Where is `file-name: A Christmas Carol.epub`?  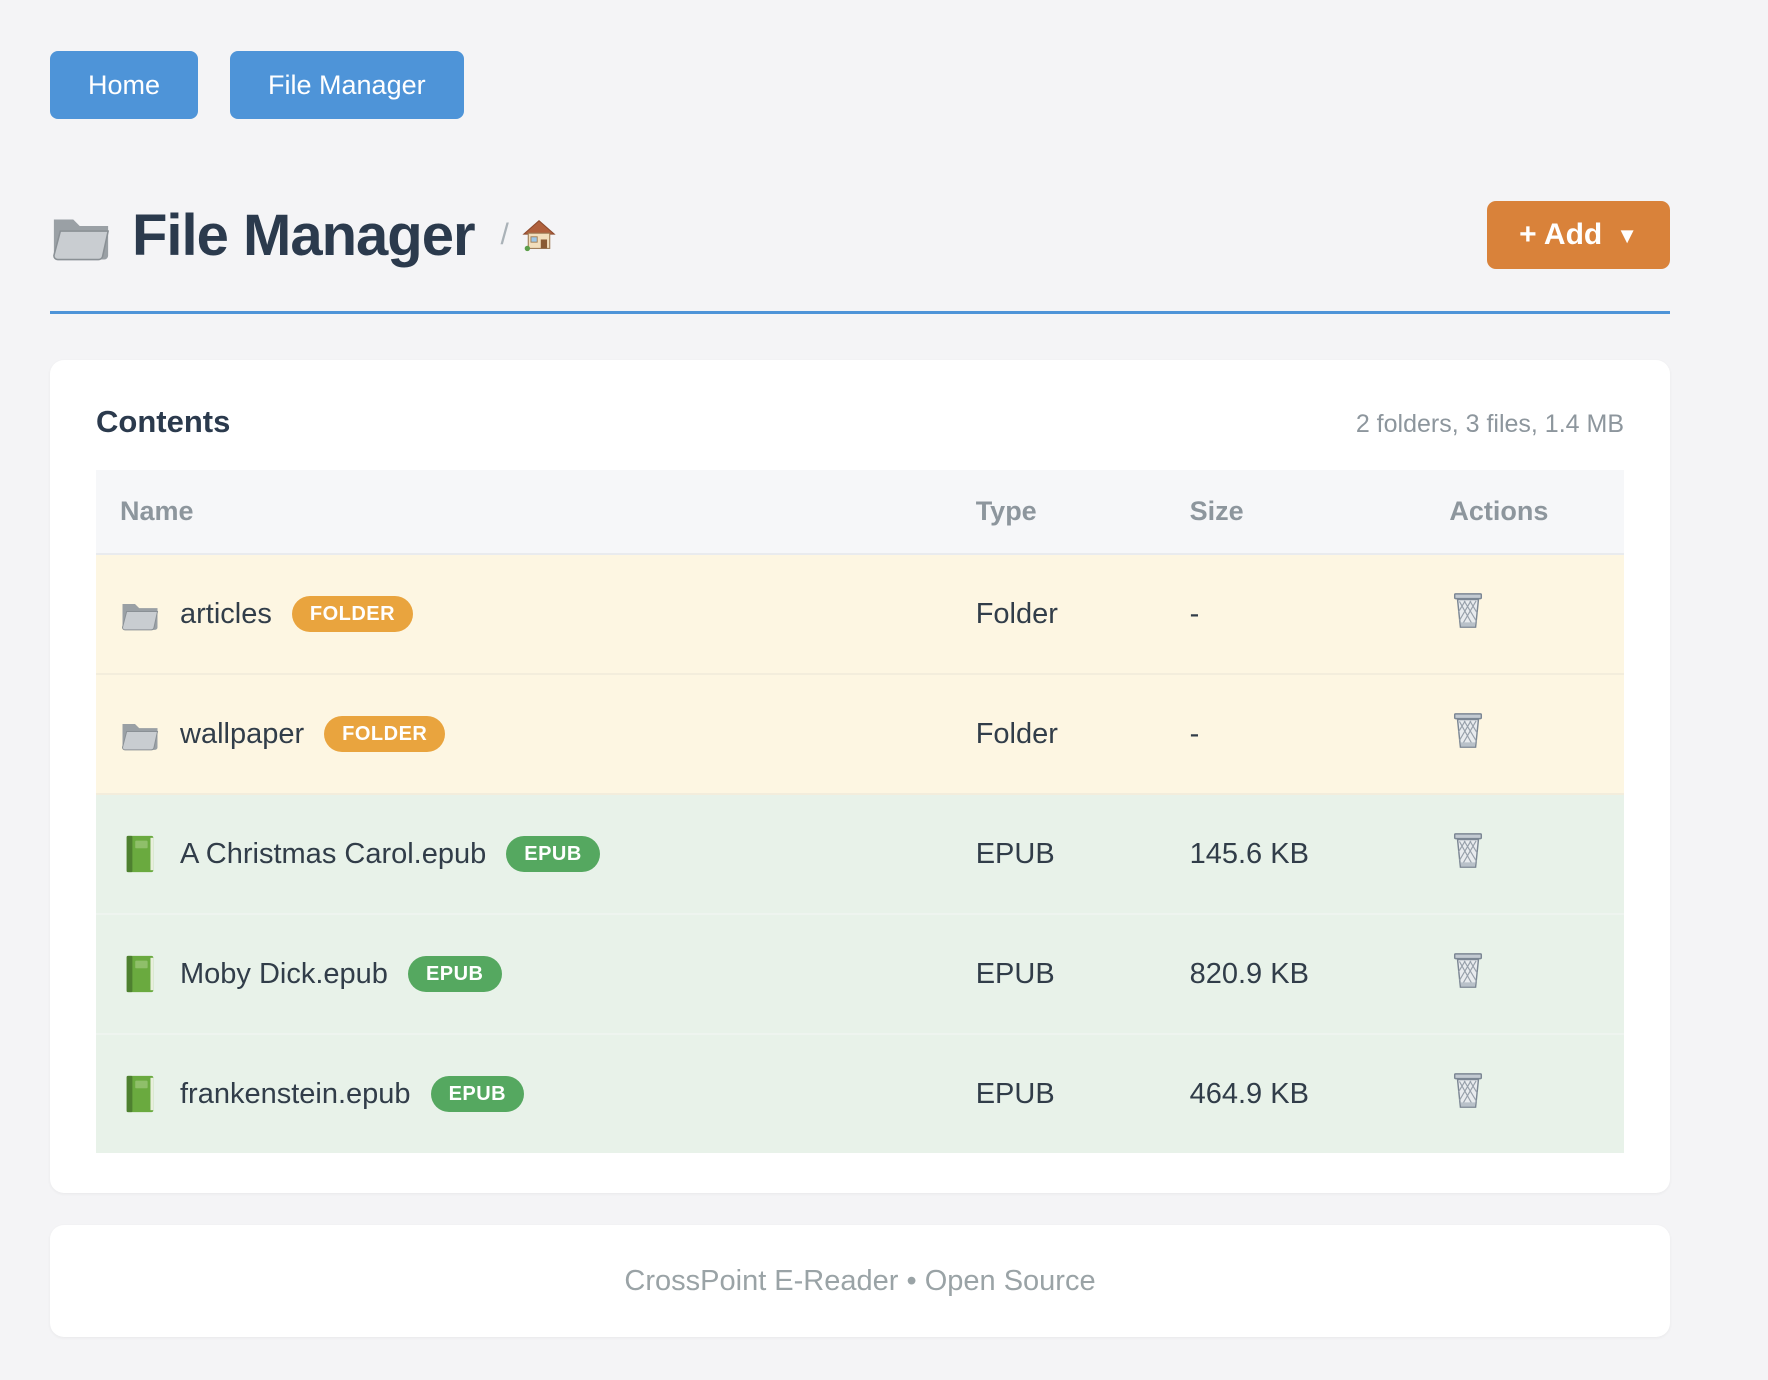 file-name: A Christmas Carol.epub is located at coordinates (333, 853).